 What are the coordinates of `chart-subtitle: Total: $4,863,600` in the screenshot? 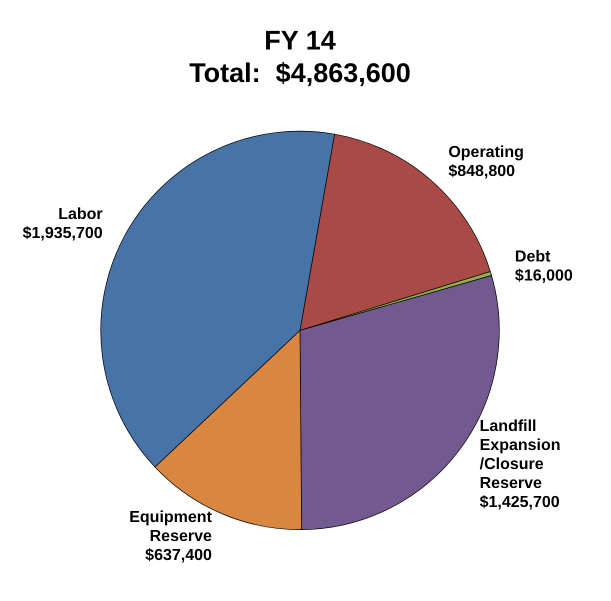 It's located at (300, 73).